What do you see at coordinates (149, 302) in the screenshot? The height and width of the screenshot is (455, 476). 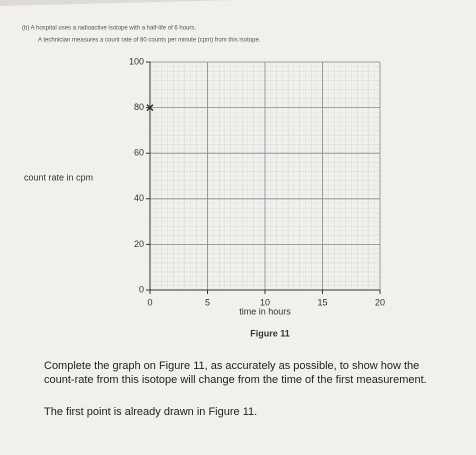 I see `x-tick-label: 0` at bounding box center [149, 302].